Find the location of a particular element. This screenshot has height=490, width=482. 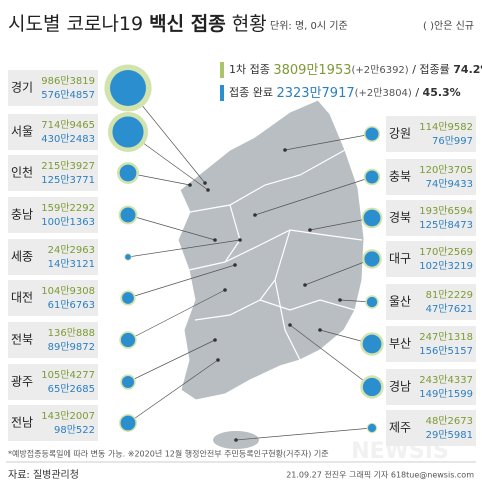

value-label: 105만4277 is located at coordinates (68, 375).